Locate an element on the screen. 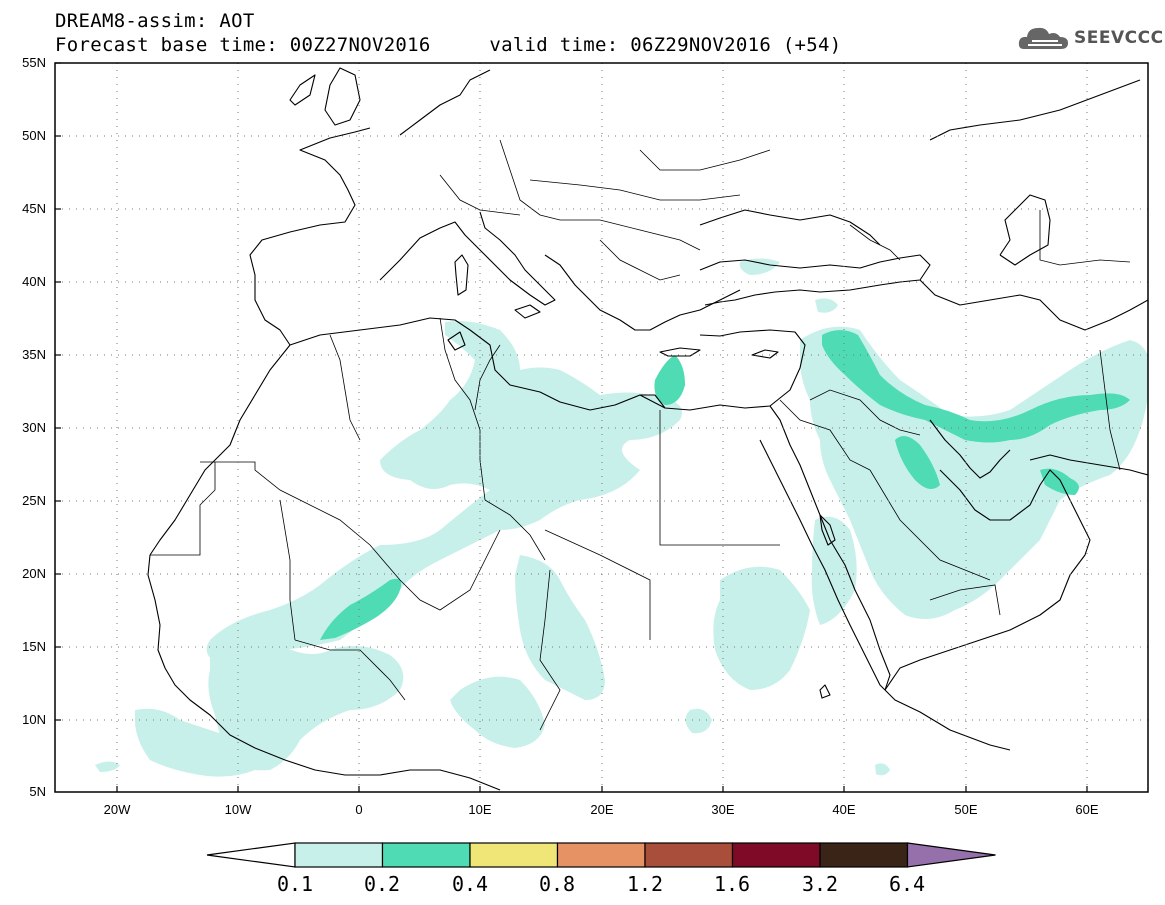 This screenshot has width=1165, height=905. colorbar-label: 0.4 is located at coordinates (470, 884).